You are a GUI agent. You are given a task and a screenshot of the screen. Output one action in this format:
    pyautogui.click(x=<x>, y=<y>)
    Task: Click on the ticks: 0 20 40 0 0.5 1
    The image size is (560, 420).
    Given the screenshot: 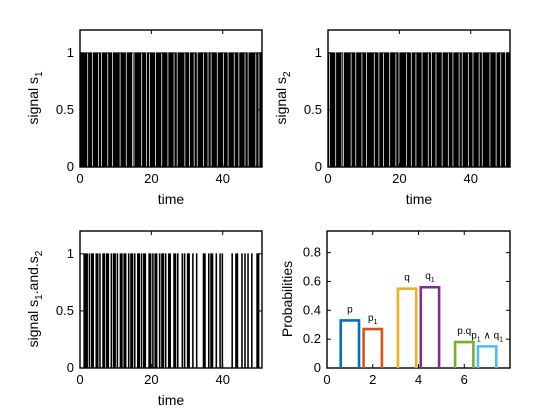 What is the action you would take?
    pyautogui.click(x=159, y=309)
    